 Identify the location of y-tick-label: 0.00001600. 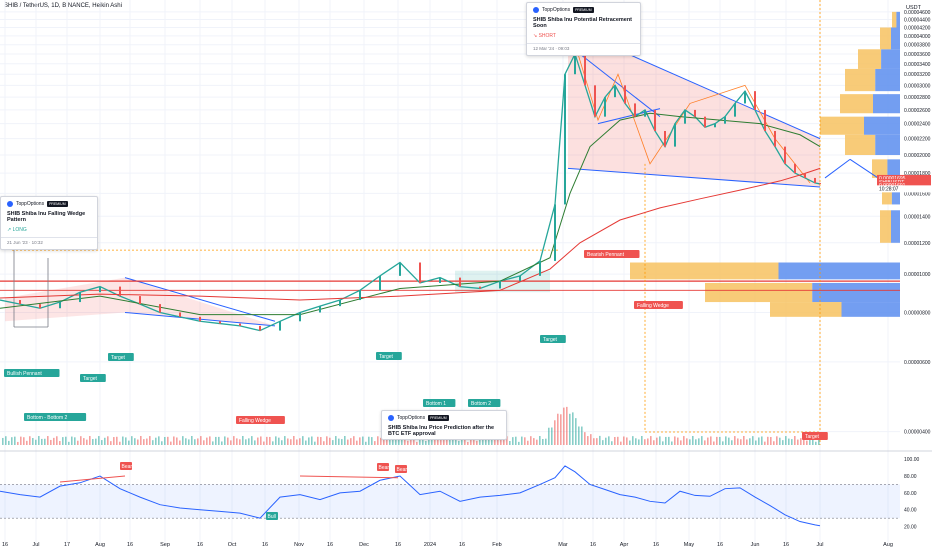
(917, 194).